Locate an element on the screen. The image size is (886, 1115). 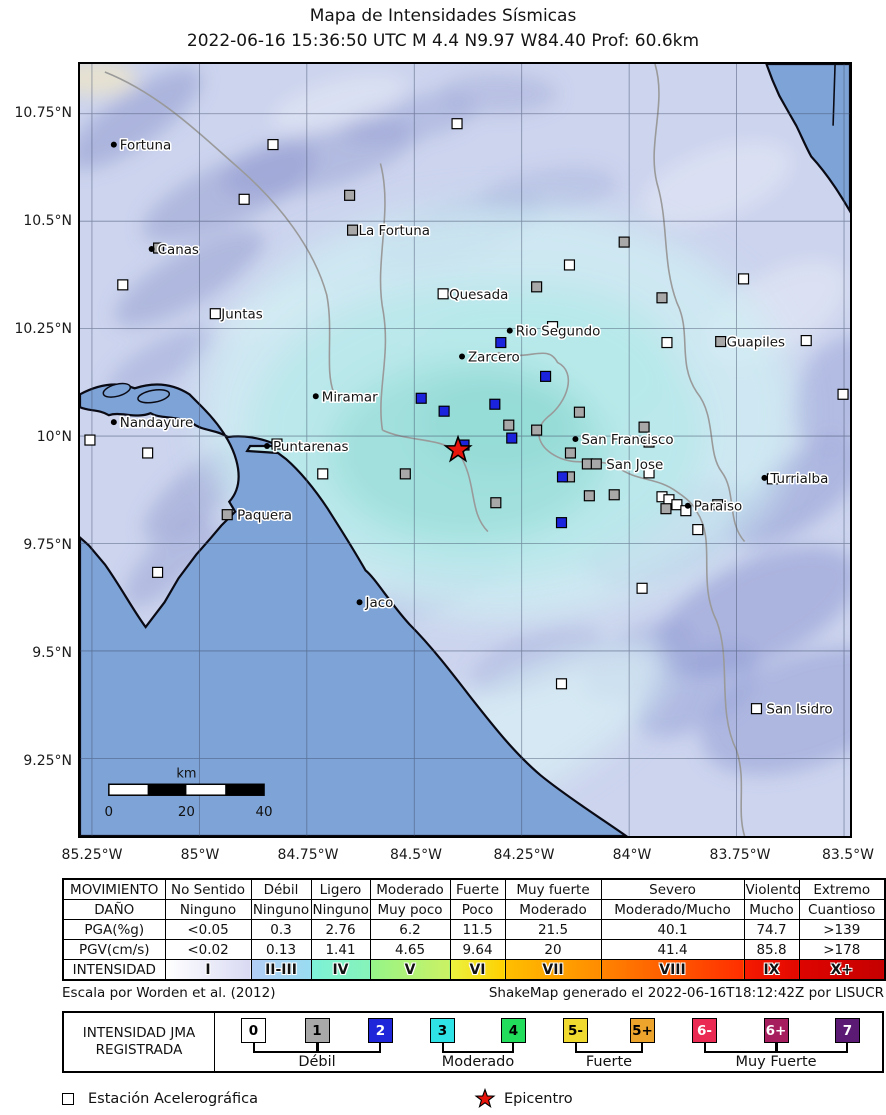
table-cell: 20 is located at coordinates (553, 949).